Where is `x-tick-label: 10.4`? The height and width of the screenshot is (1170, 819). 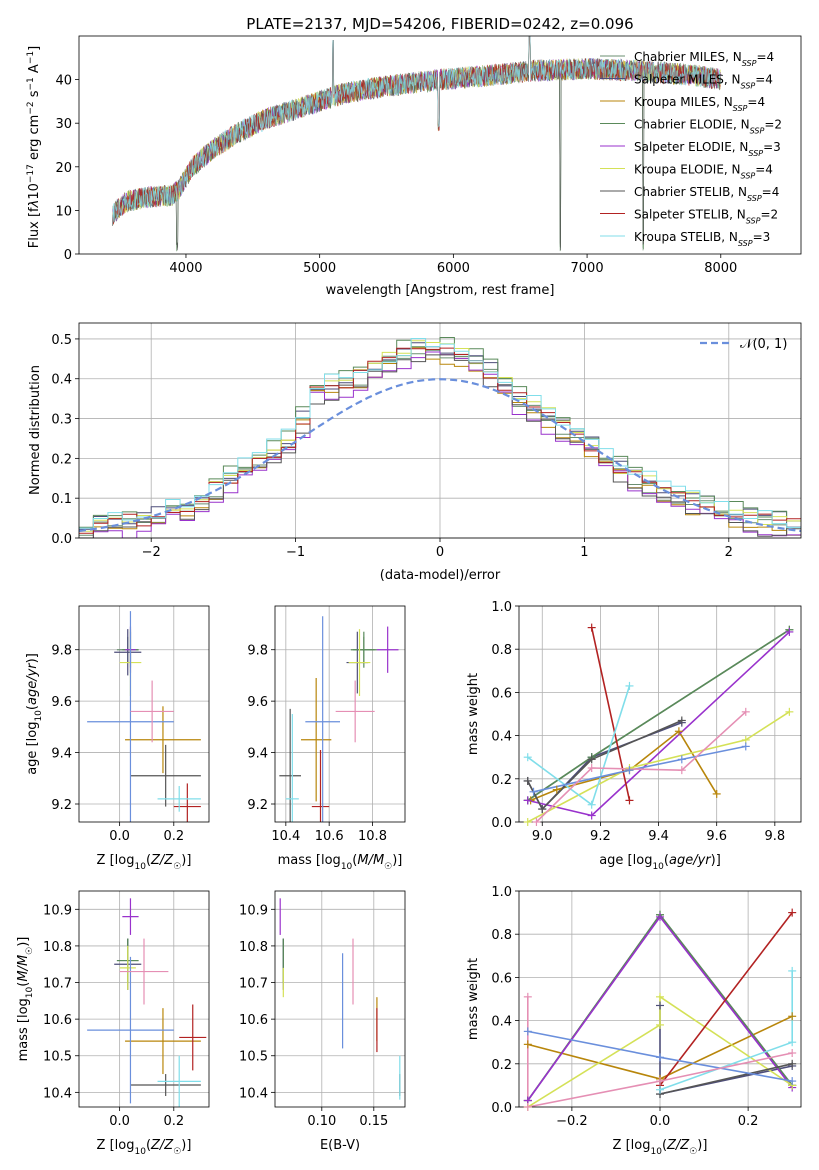 x-tick-label: 10.4 is located at coordinates (285, 836).